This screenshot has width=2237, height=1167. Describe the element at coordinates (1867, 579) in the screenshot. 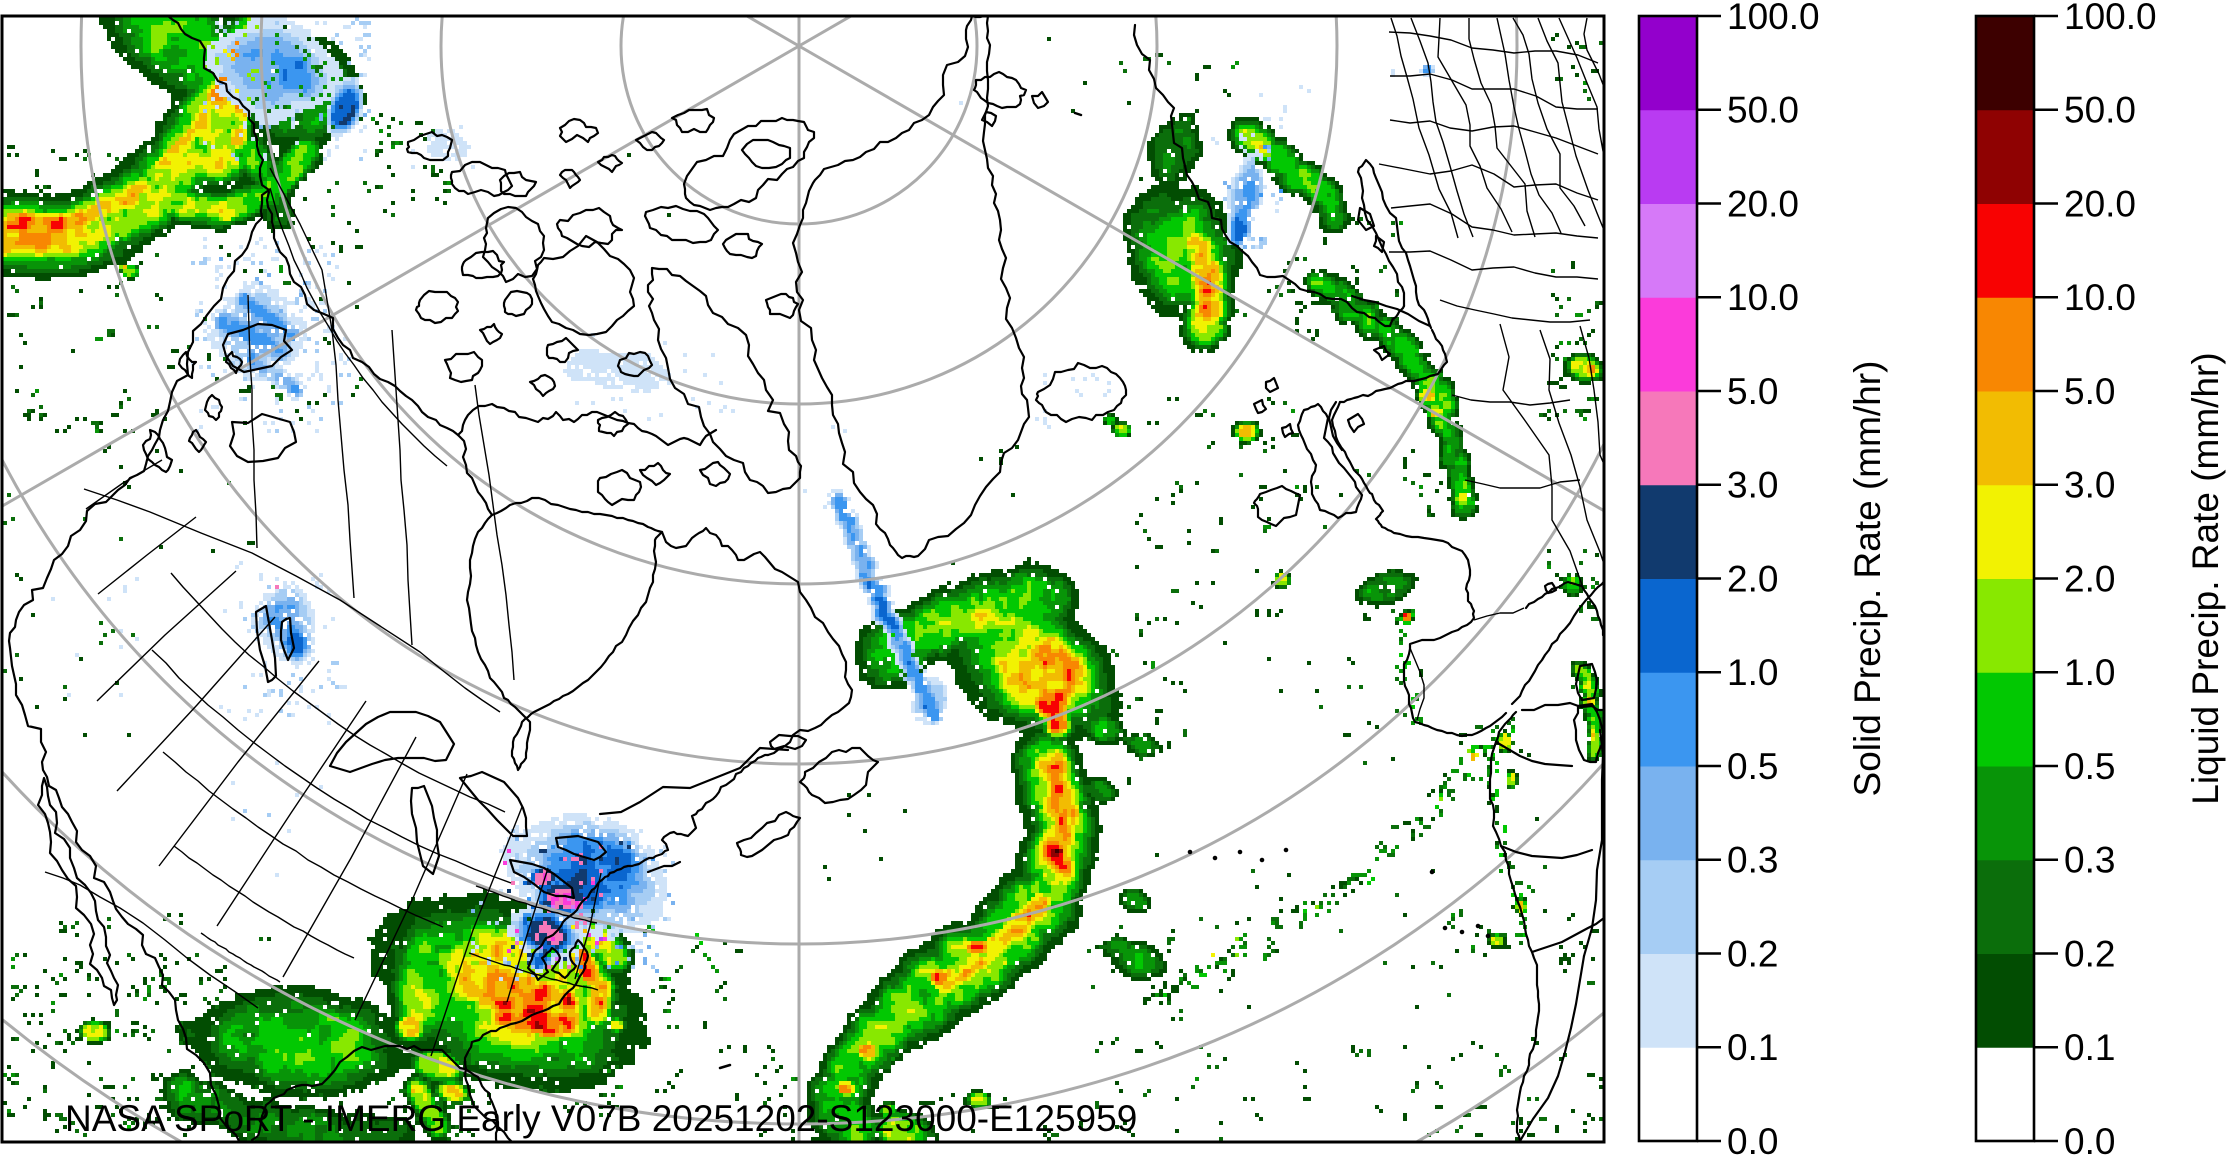

I see `svg-text: Solid Precip. Rate (mm/hr)` at that location.